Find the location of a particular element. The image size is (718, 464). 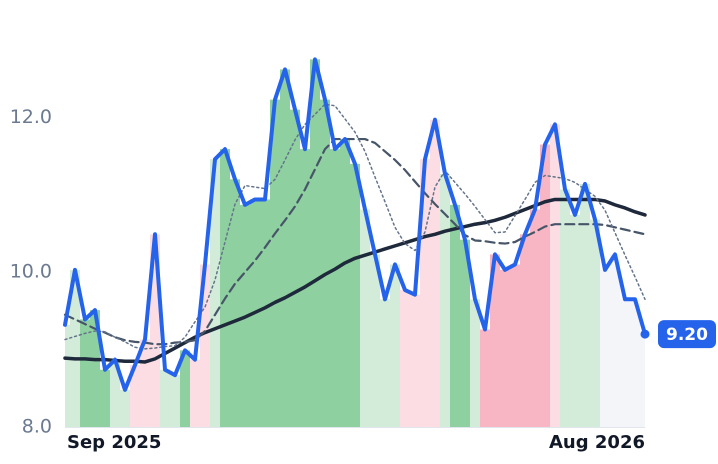

x-tick-label: Aug 2026 is located at coordinates (597, 442).